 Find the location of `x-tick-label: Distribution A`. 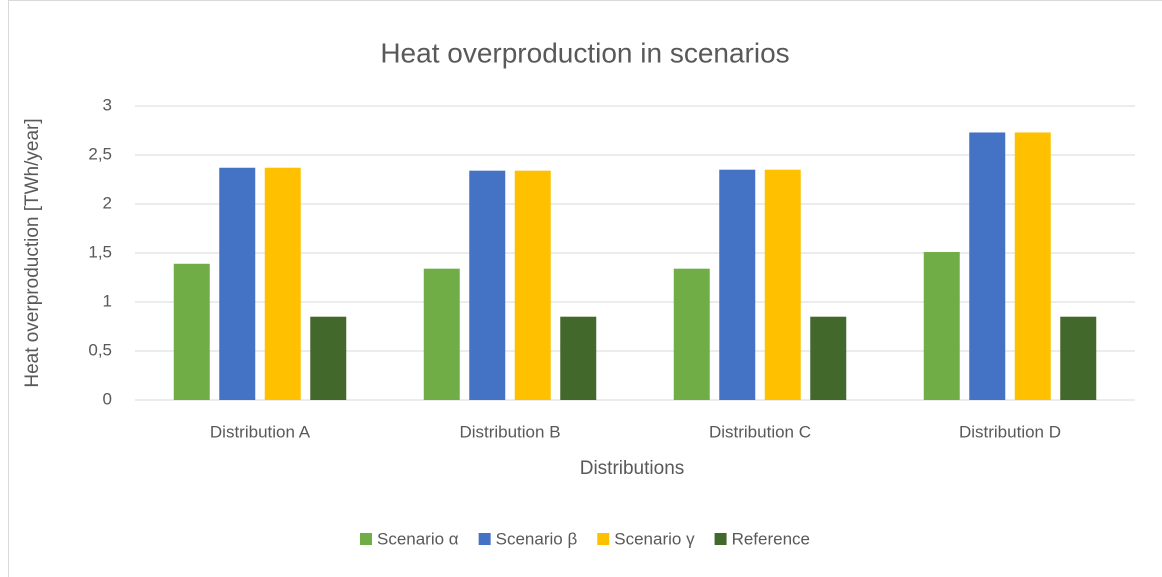

x-tick-label: Distribution A is located at coordinates (260, 431).